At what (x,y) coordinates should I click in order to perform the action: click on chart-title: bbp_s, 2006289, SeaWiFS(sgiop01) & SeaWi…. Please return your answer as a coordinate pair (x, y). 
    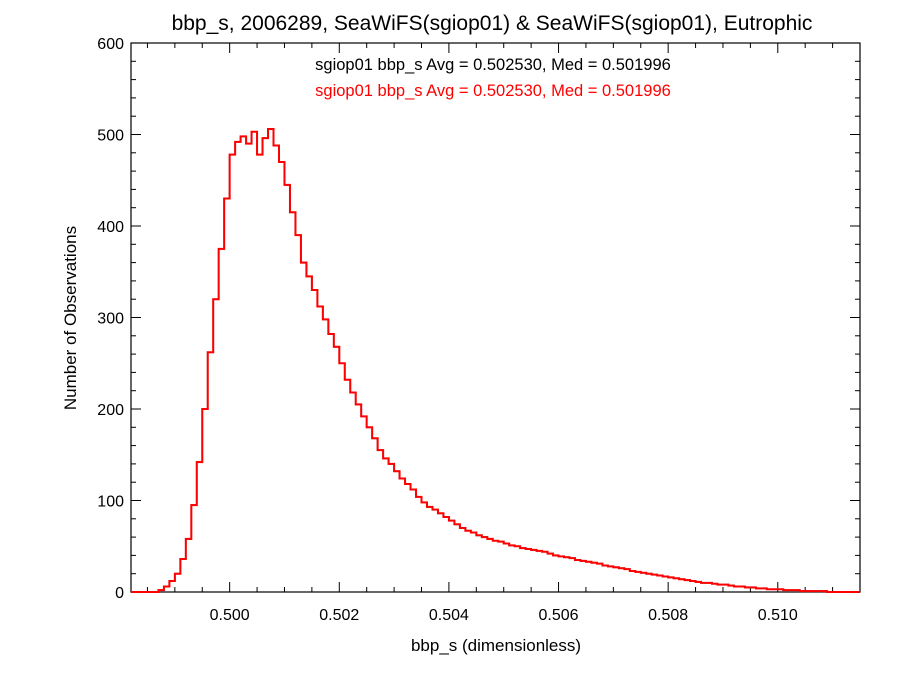
    Looking at the image, I should click on (492, 23).